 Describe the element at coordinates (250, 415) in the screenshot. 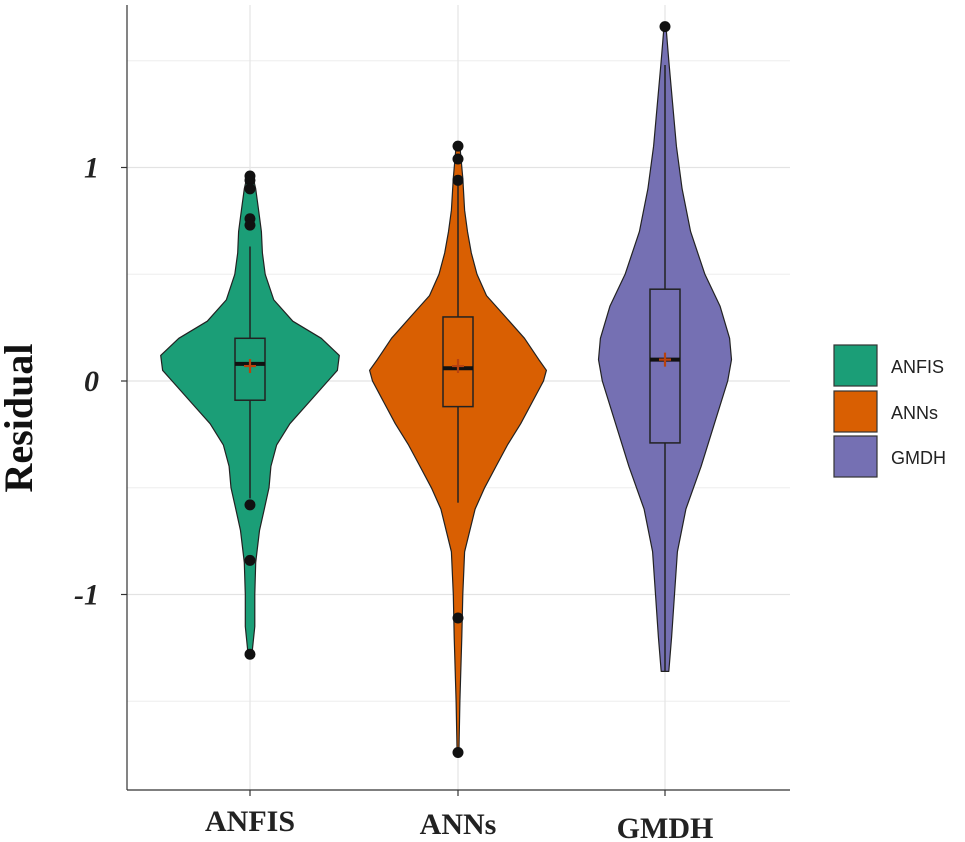

I see `violin-anfis` at that location.